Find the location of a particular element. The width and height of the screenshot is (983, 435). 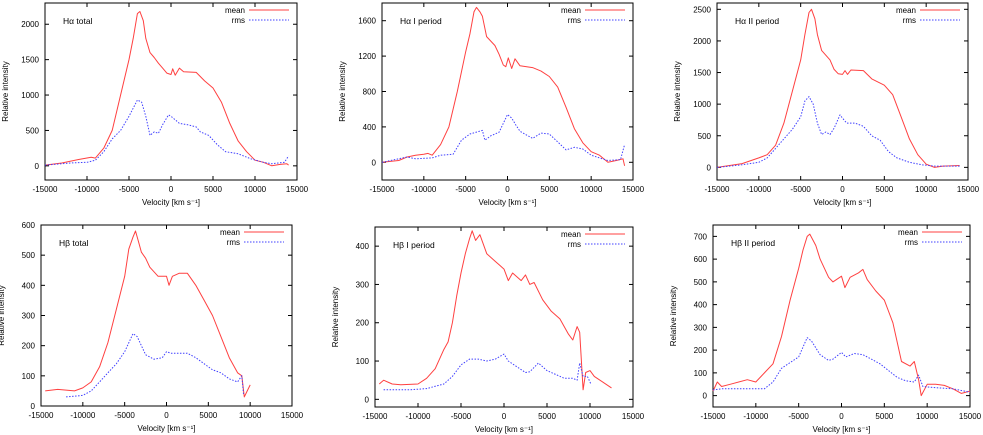

y-tick-label: 1600 is located at coordinates (367, 21).